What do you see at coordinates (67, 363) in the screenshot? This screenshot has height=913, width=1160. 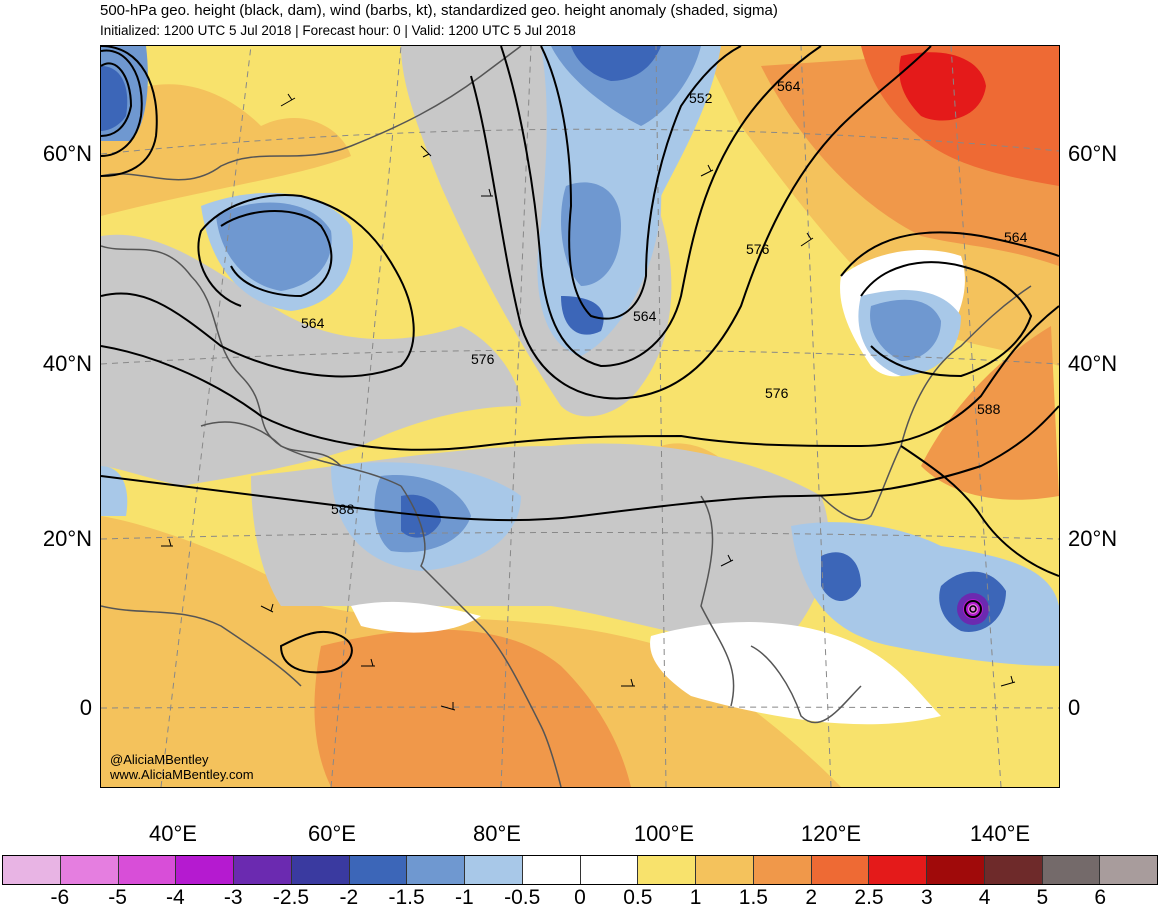 I see `lat-label-40n-left: 40°N` at bounding box center [67, 363].